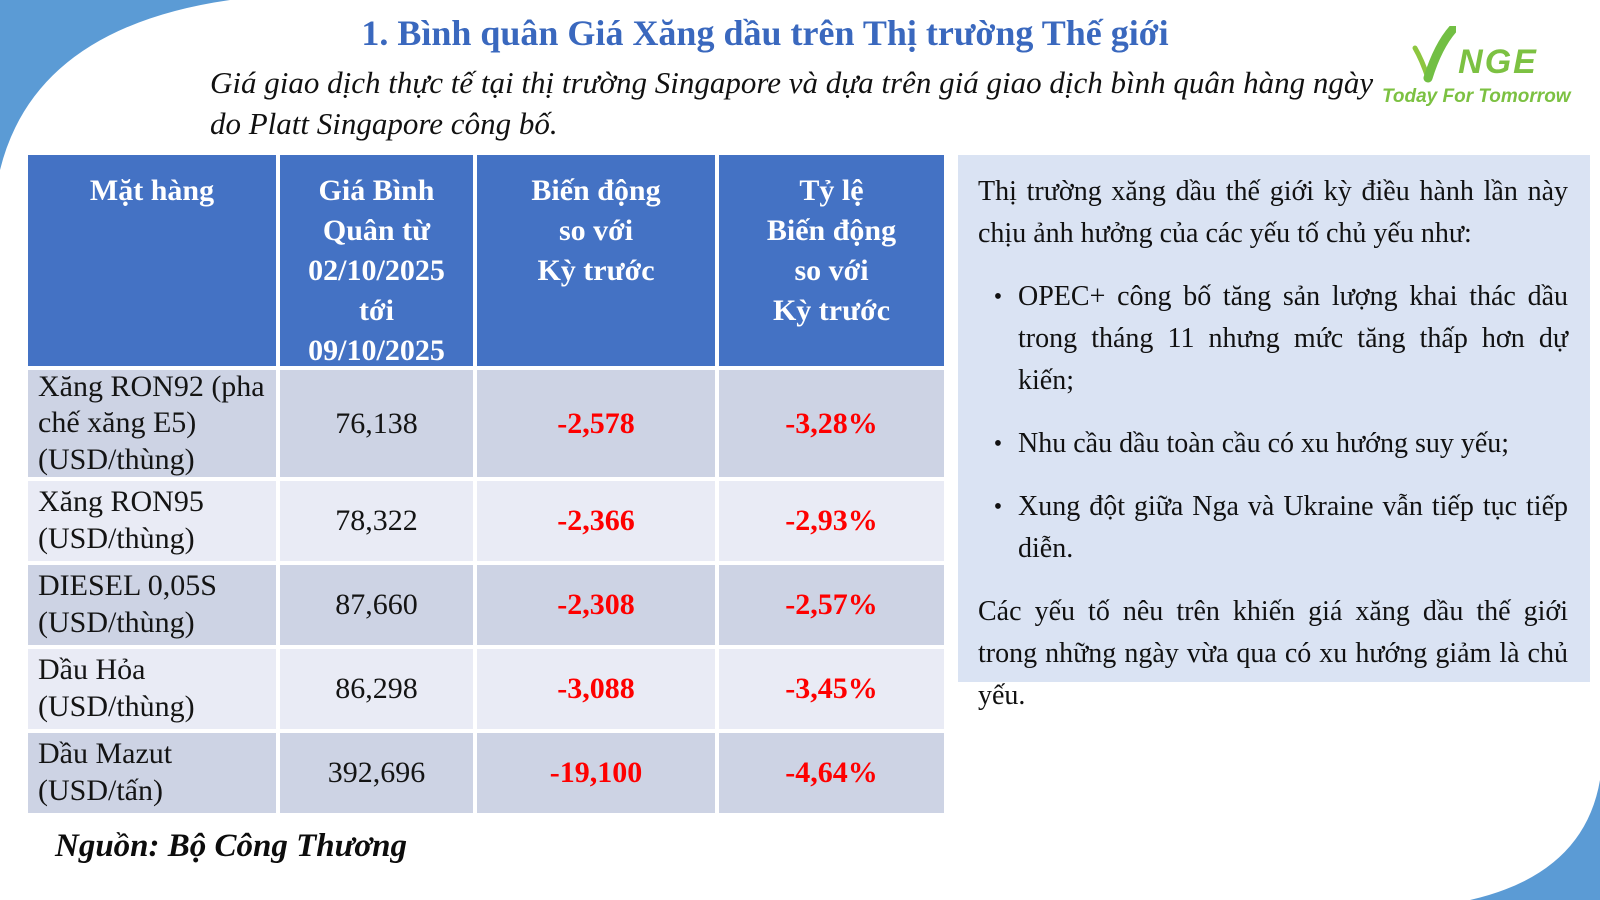  Describe the element at coordinates (376, 521) in the screenshot. I see `table-cell-average-price: 78,322` at that location.